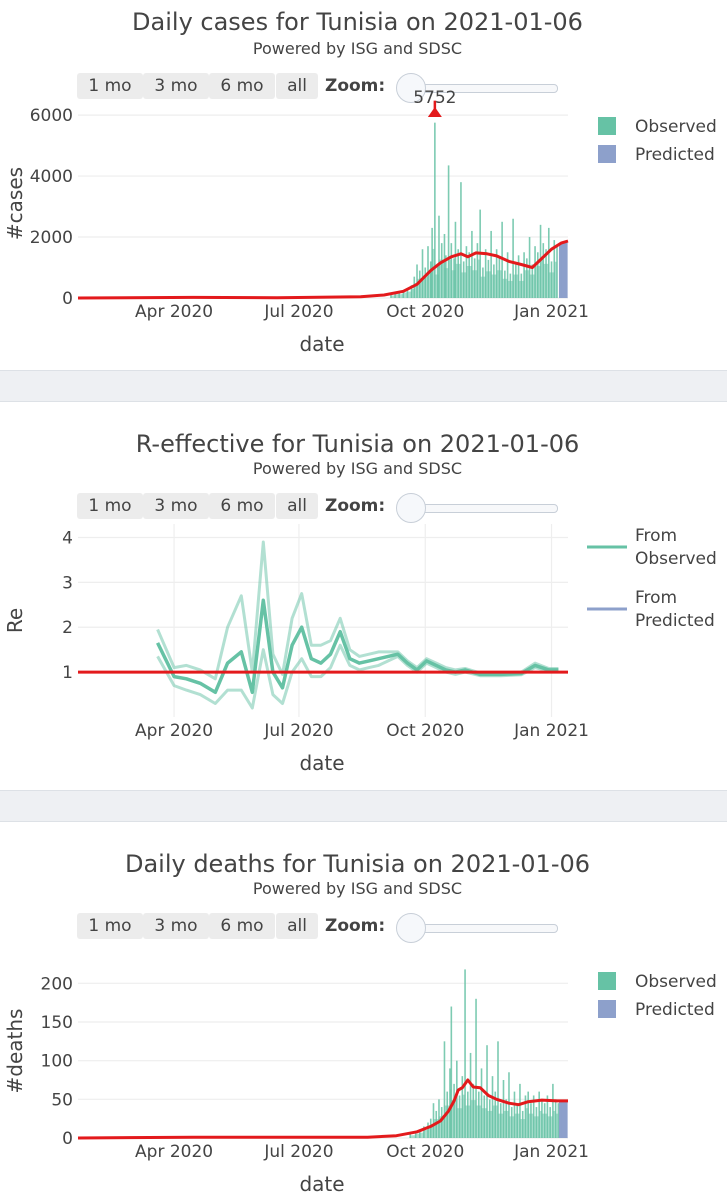 The height and width of the screenshot is (1200, 727). Describe the element at coordinates (57, 1062) in the screenshot. I see `y-tick-label: 100` at that location.